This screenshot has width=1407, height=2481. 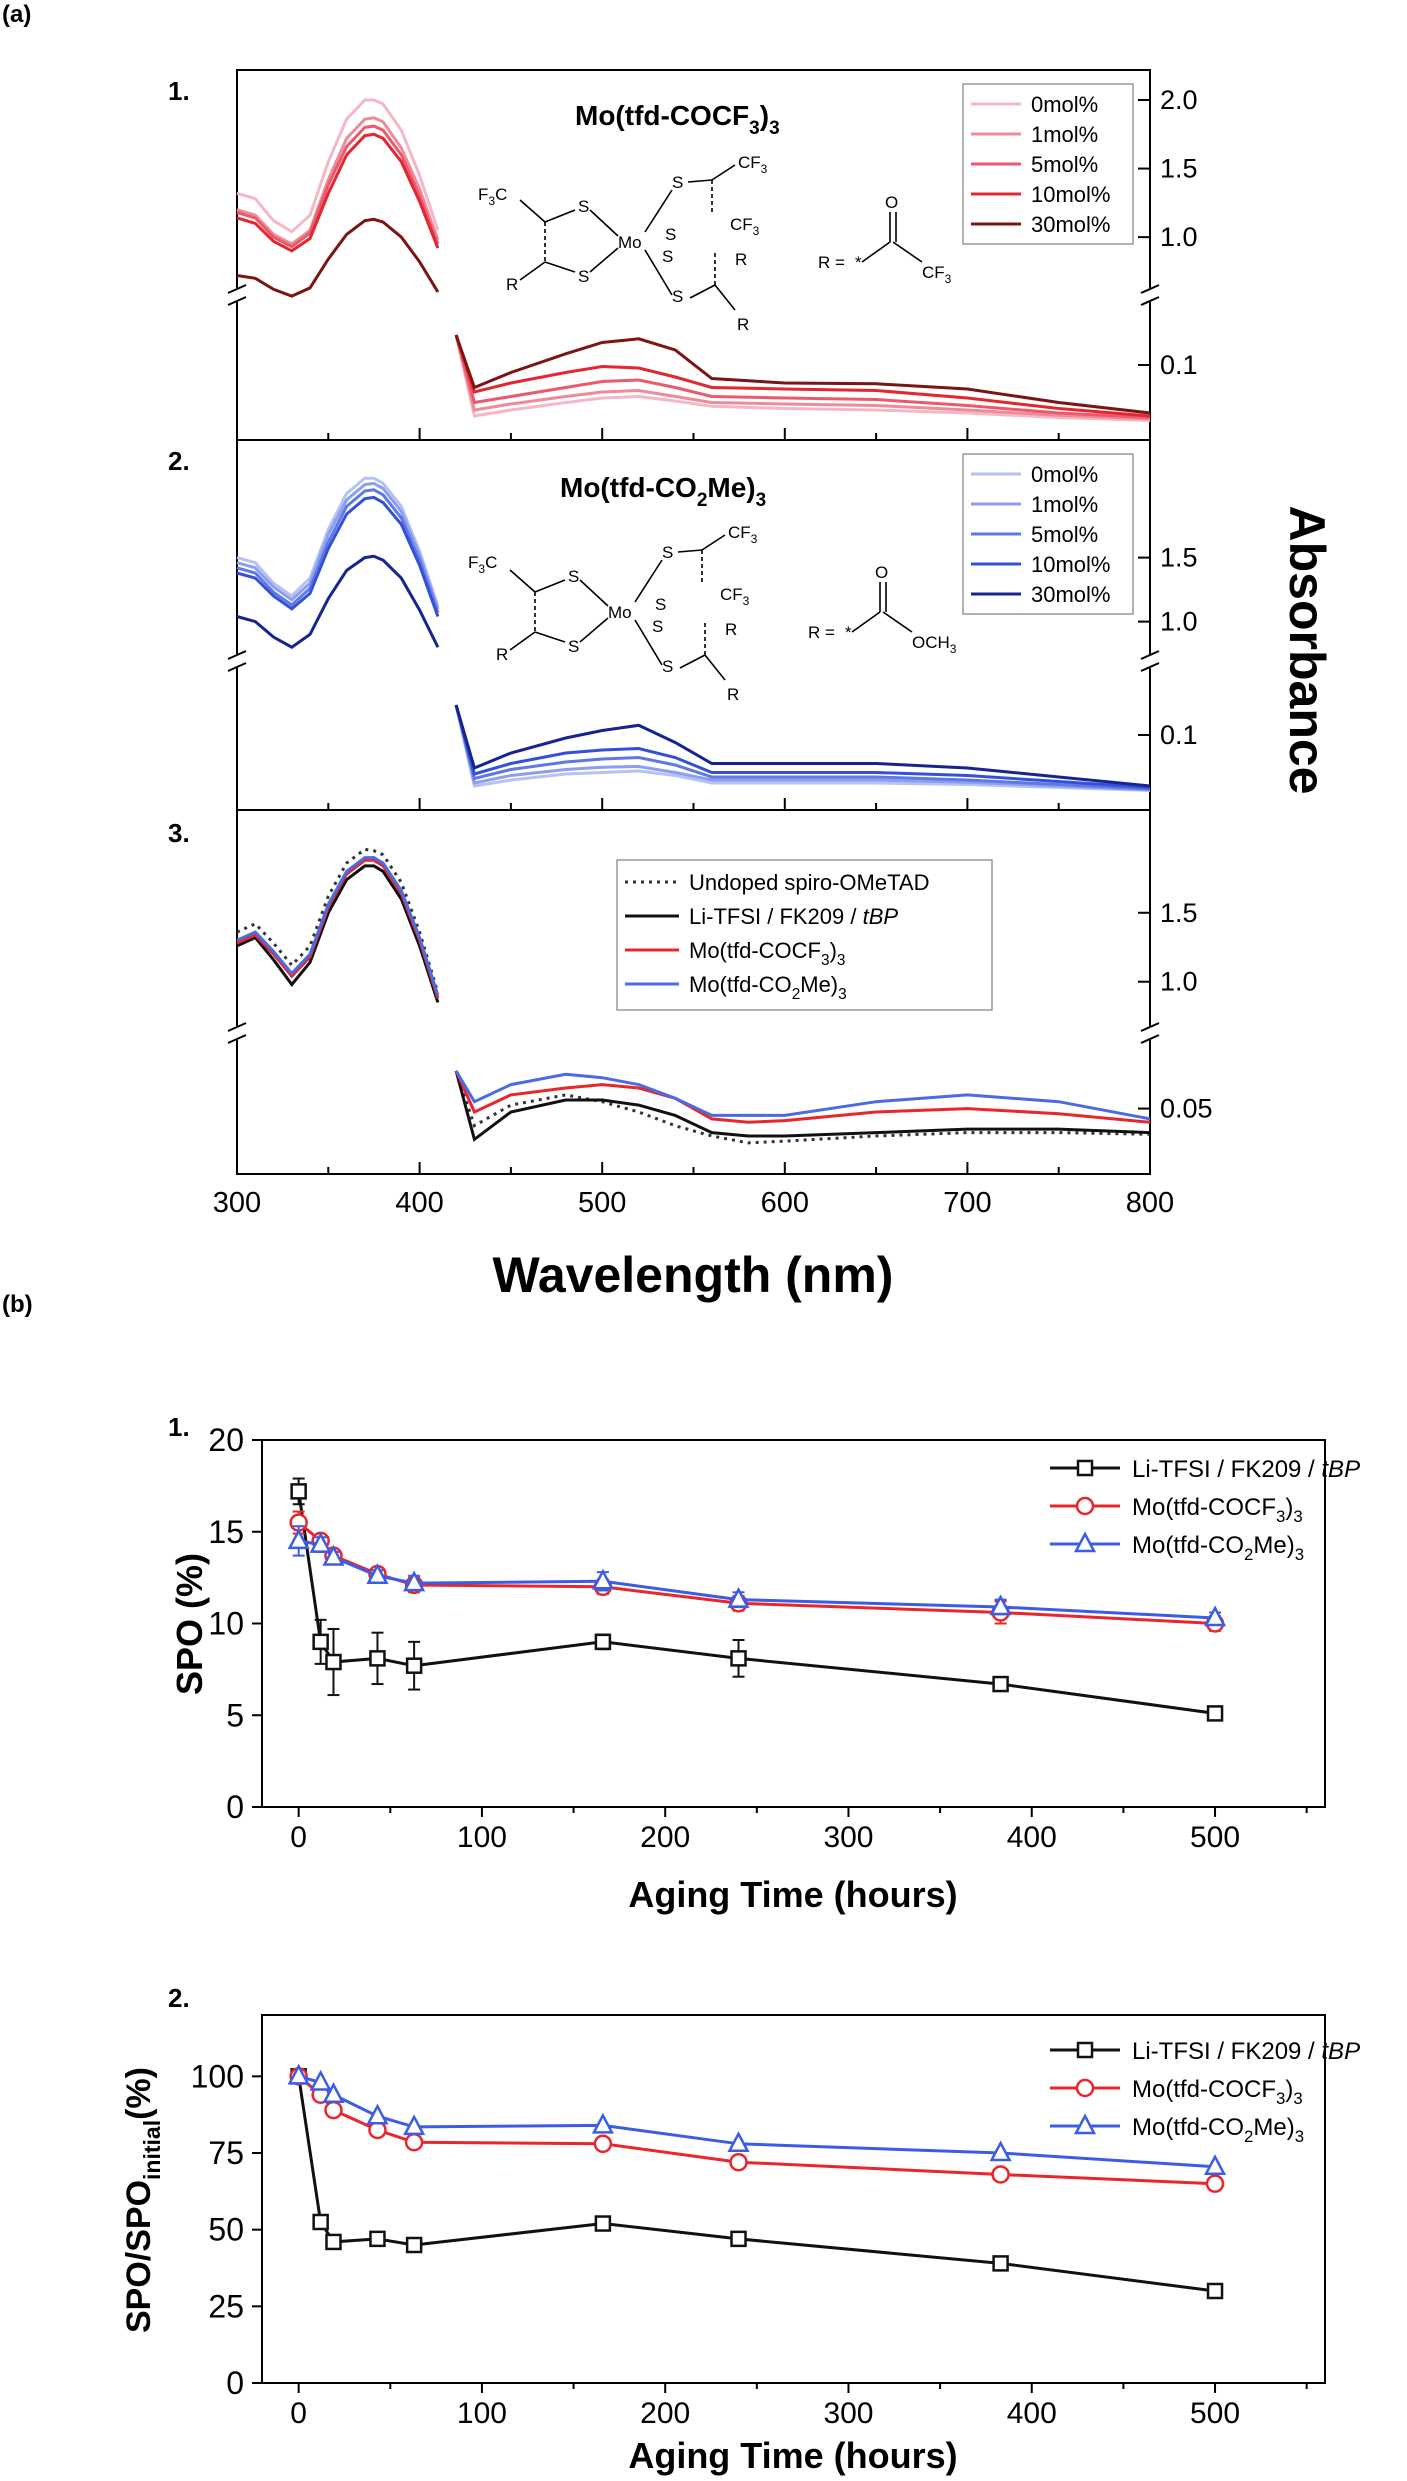 What do you see at coordinates (735, 596) in the screenshot?
I see `svg-text: CF3` at bounding box center [735, 596].